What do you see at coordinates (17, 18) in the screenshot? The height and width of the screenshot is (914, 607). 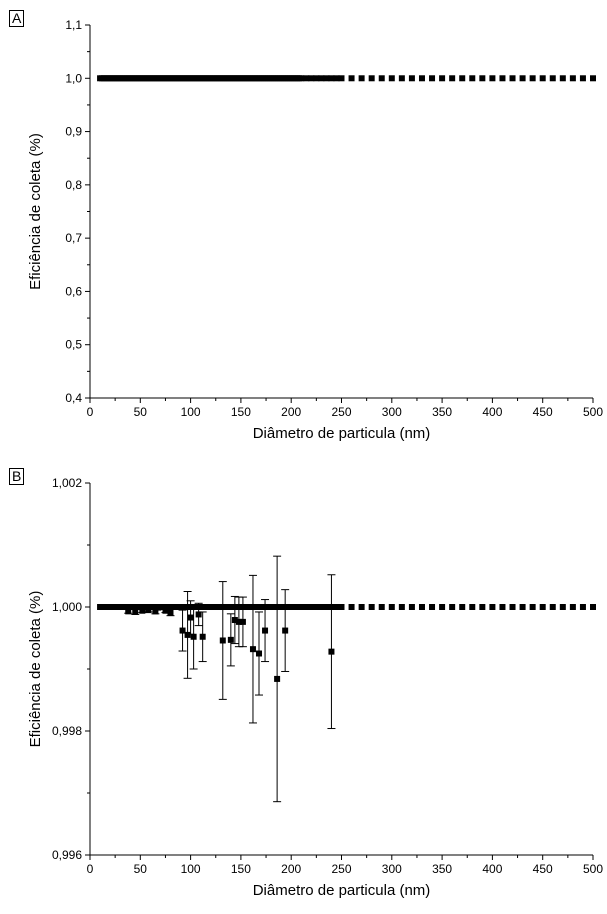 I see `panel-label-a: A` at bounding box center [17, 18].